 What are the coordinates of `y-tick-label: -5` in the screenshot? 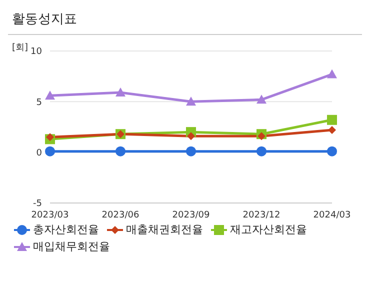 It's located at (37, 204).